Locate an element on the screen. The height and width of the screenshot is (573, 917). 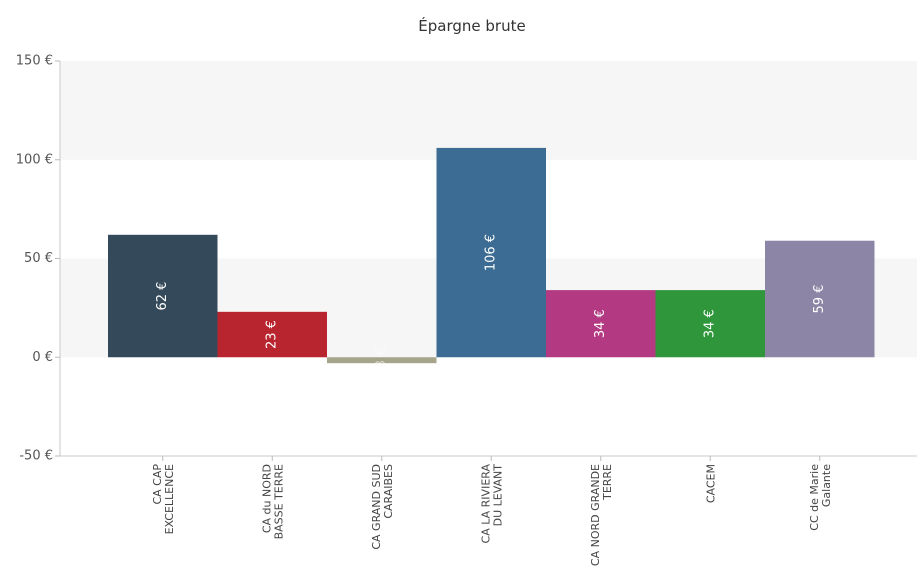
data-label: 62 € is located at coordinates (162, 296).